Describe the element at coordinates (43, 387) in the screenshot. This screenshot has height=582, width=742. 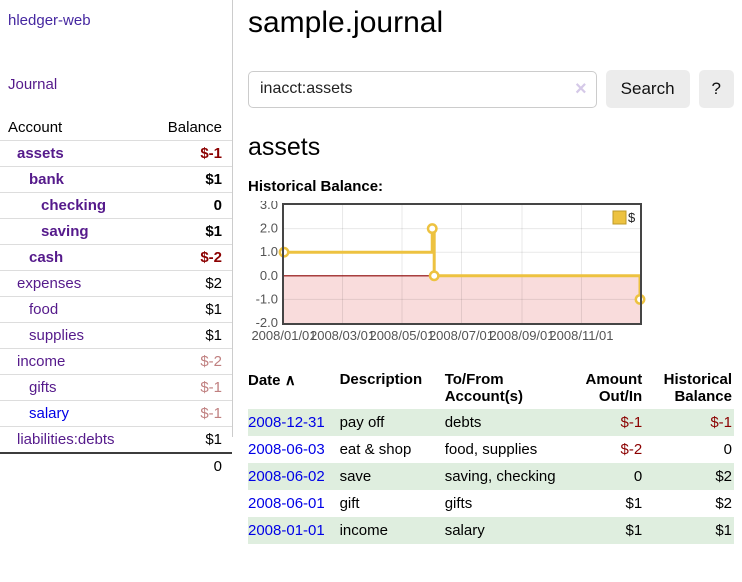
I see `account-link-gifts: gifts` at that location.